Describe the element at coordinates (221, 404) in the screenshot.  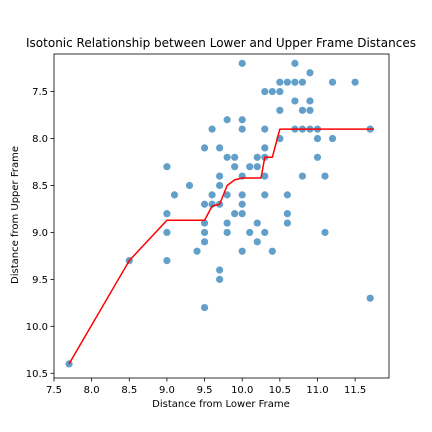
I see `x-axis-label: Distance from Lower Frame` at that location.